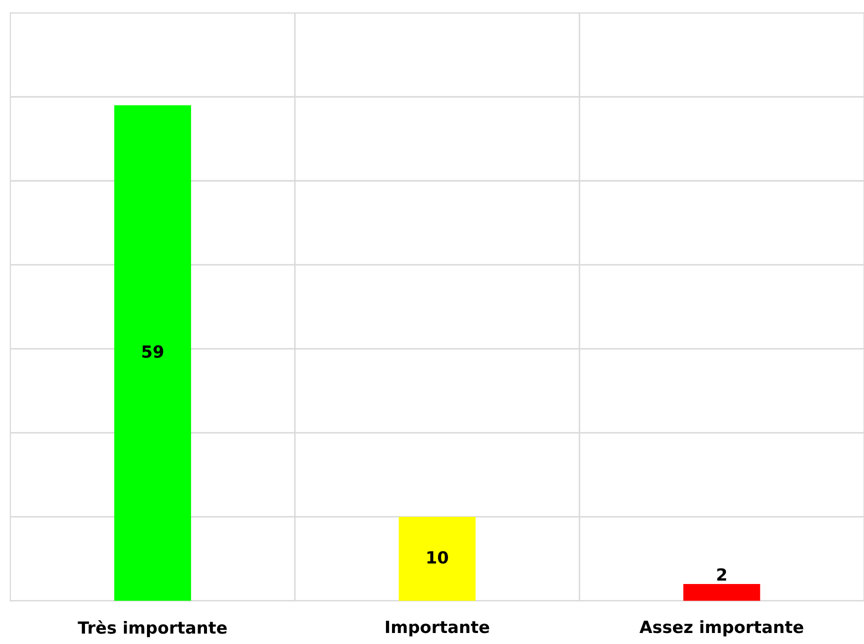 The width and height of the screenshot is (864, 644). Describe the element at coordinates (153, 351) in the screenshot. I see `data-label: 59` at that location.